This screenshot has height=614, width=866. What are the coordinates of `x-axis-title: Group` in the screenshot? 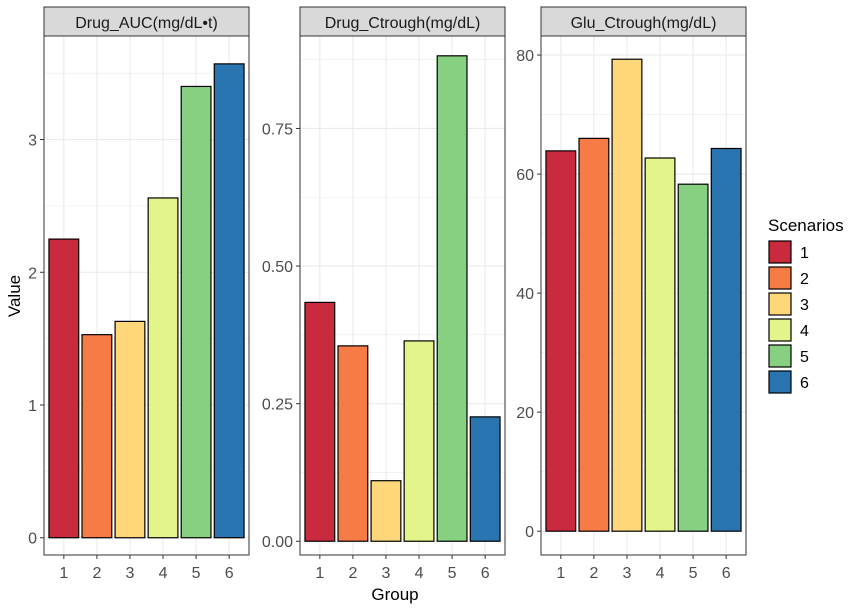 It's located at (394, 594).